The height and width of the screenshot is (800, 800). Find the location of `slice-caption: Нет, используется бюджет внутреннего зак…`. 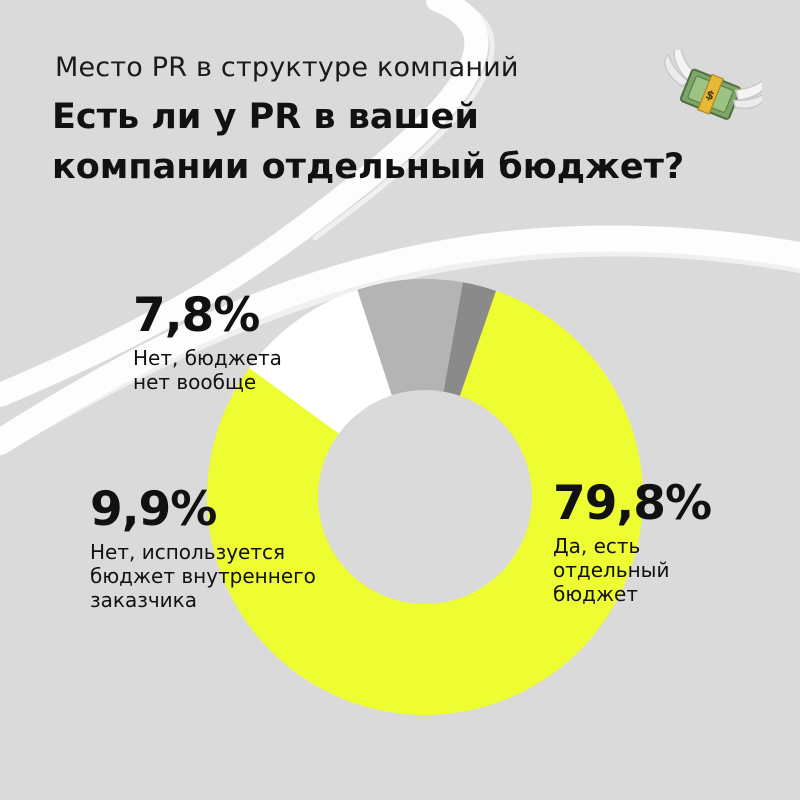

slice-caption: Нет, используется бюджет внутреннего зак… is located at coordinates (203, 576).